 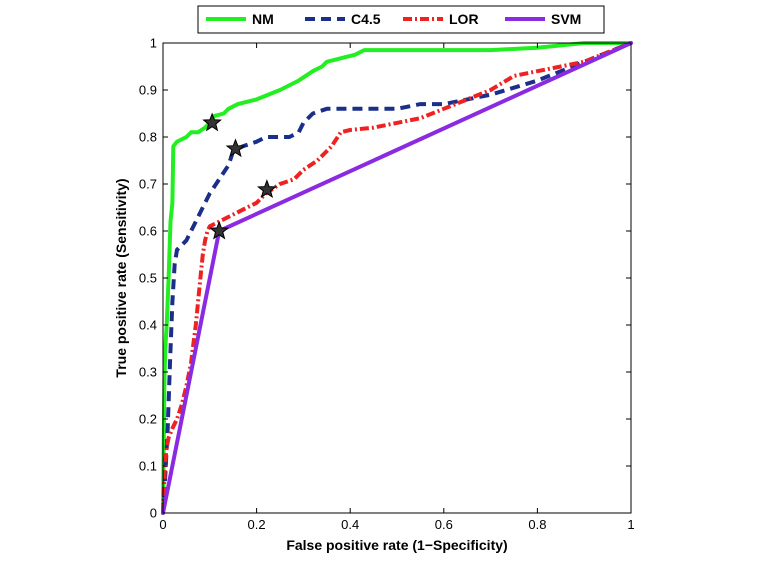 What do you see at coordinates (148, 278) in the screenshot?
I see `y-tick-label: 0.5` at bounding box center [148, 278].